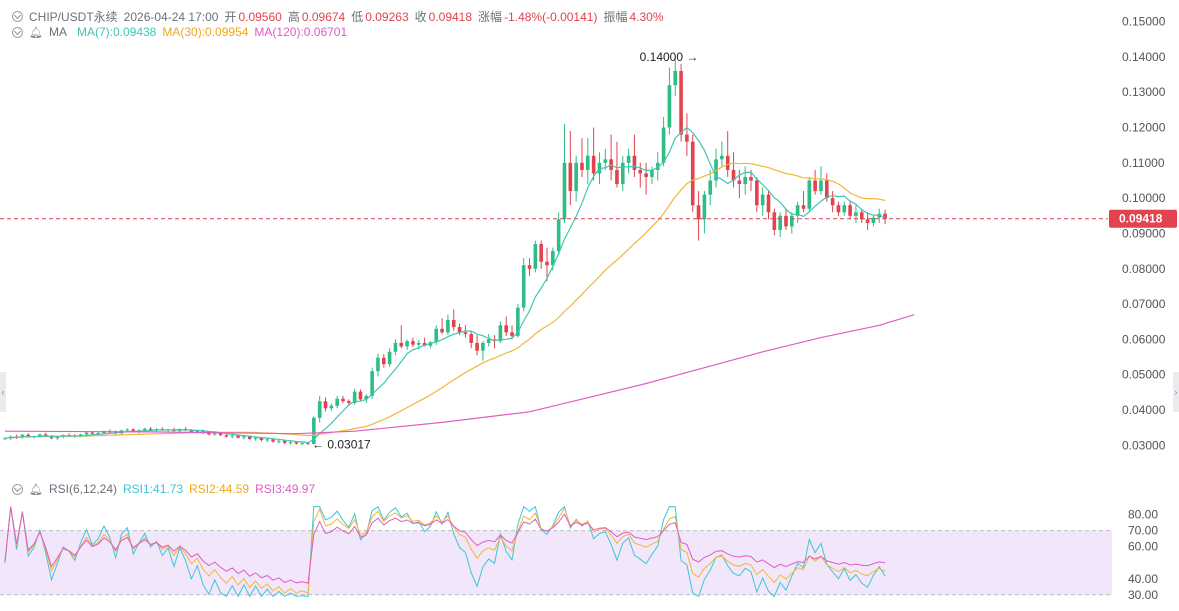 This screenshot has width=1179, height=611. I want to click on ma-collapse-icon, so click(17, 32).